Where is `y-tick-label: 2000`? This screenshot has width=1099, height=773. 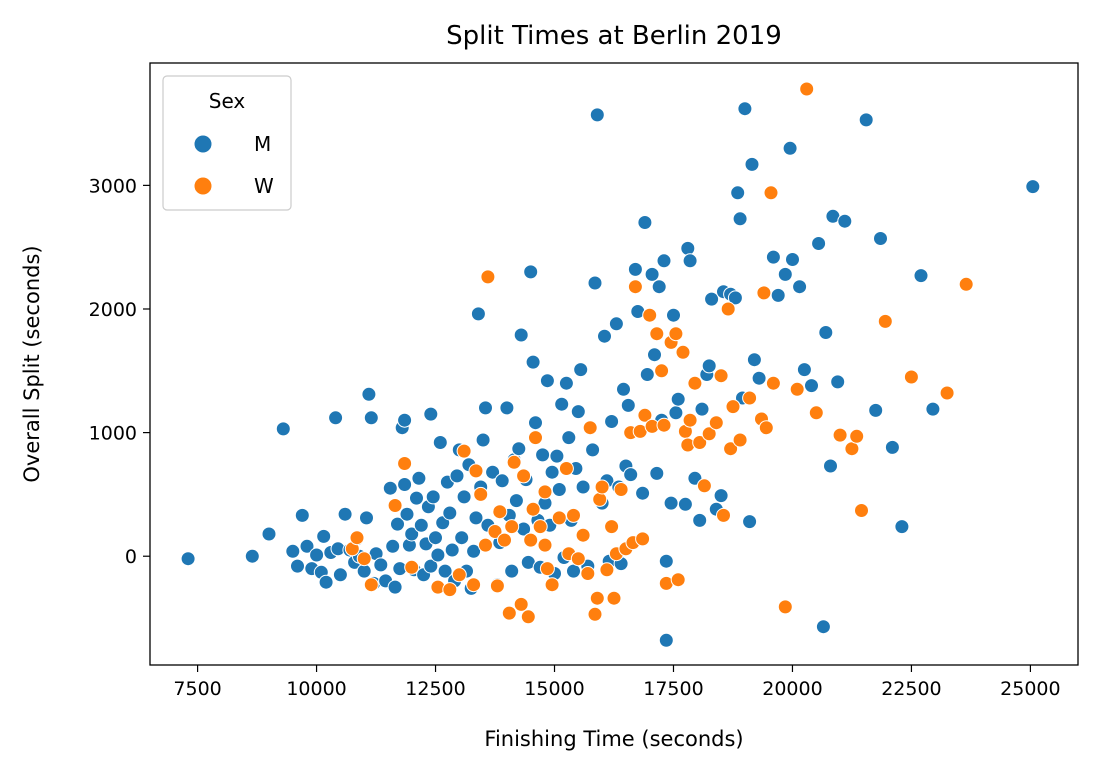 y-tick-label: 2000 is located at coordinates (113, 310).